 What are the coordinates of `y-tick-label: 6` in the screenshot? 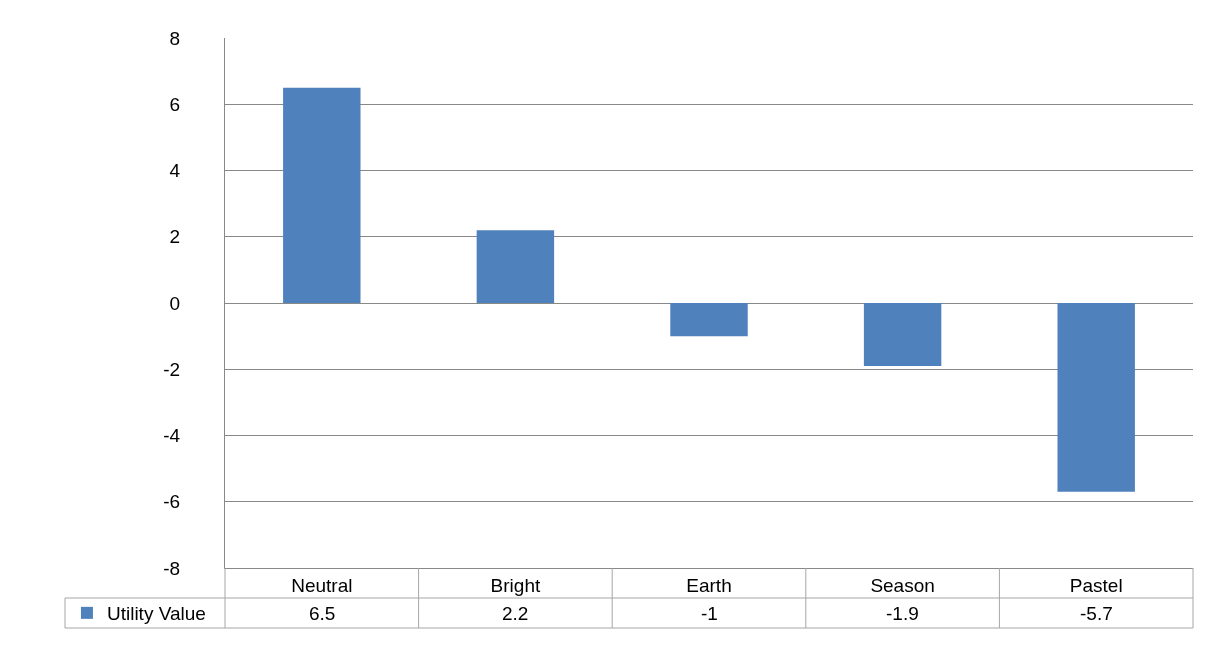 It's located at (175, 104).